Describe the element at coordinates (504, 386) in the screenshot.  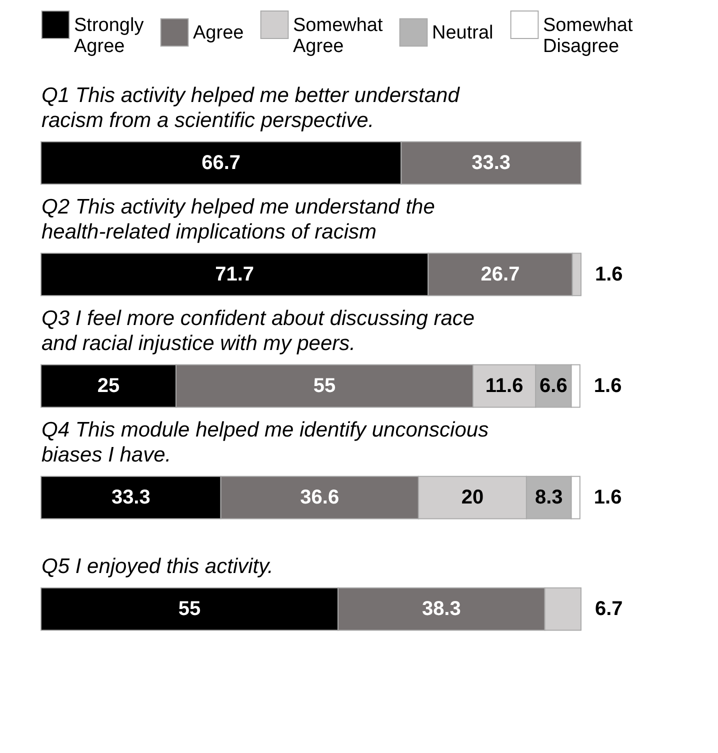
I see `data-label: 11.6` at that location.